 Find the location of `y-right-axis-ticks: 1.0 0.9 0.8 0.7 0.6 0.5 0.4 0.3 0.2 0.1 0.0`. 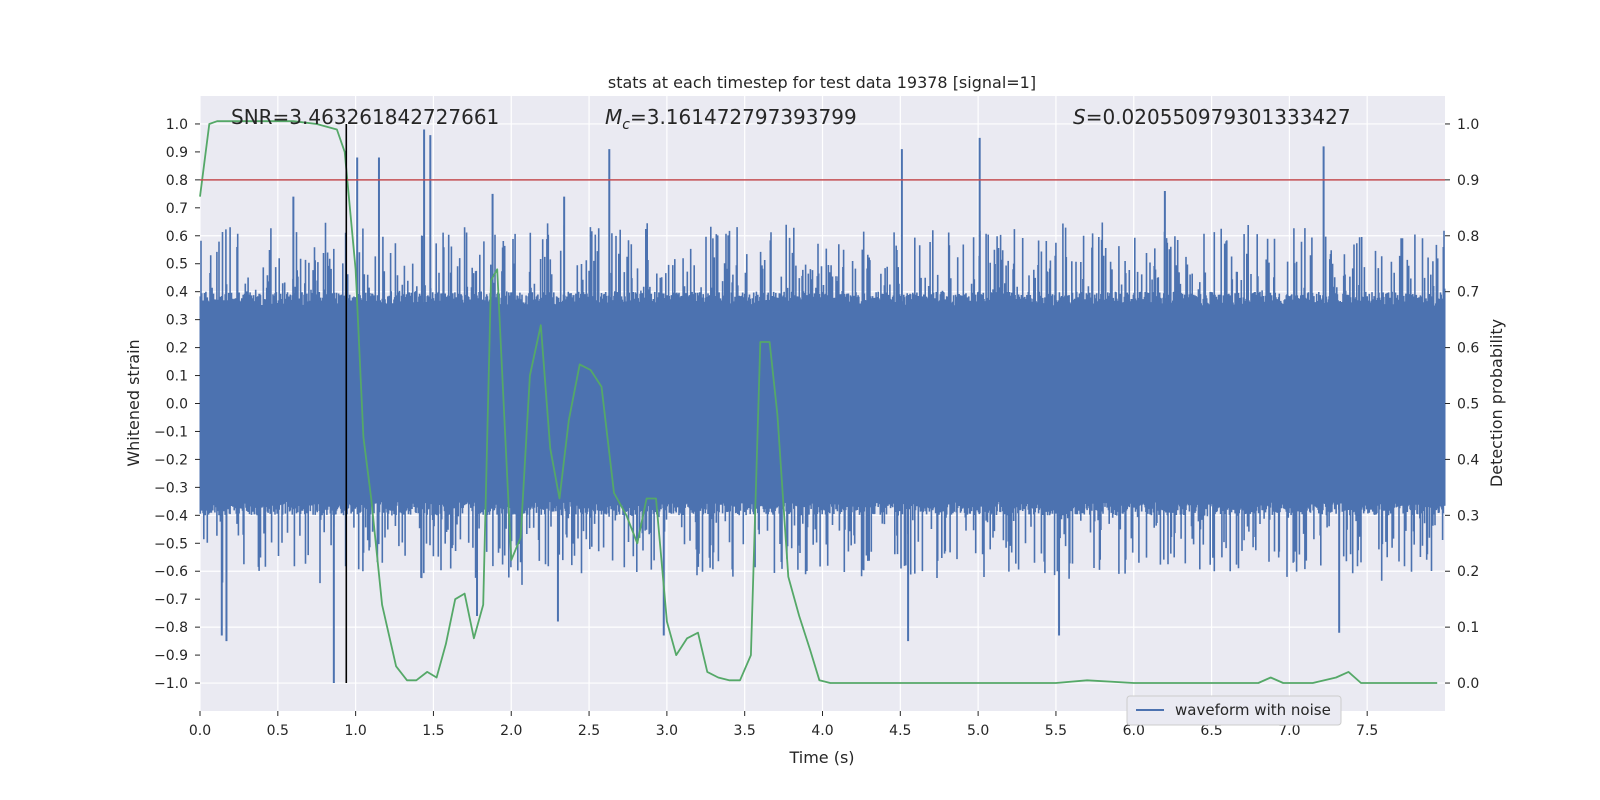

y-right-axis-ticks: 1.0 0.9 0.8 0.7 0.6 0.5 0.4 0.3 0.2 0.1 0.0 is located at coordinates (1462, 404).